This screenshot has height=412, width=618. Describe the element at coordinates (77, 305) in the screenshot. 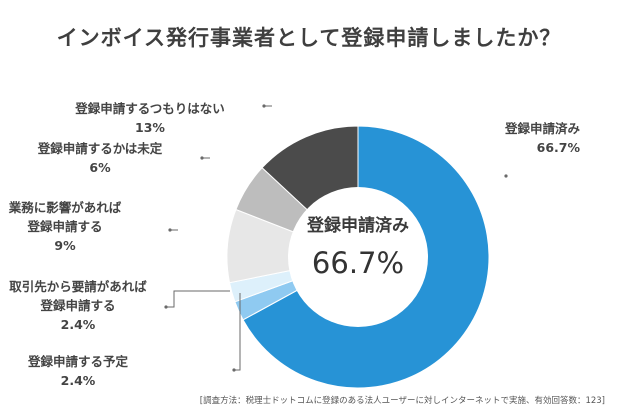

I see `slice-label-2-1: 登録申請する` at that location.